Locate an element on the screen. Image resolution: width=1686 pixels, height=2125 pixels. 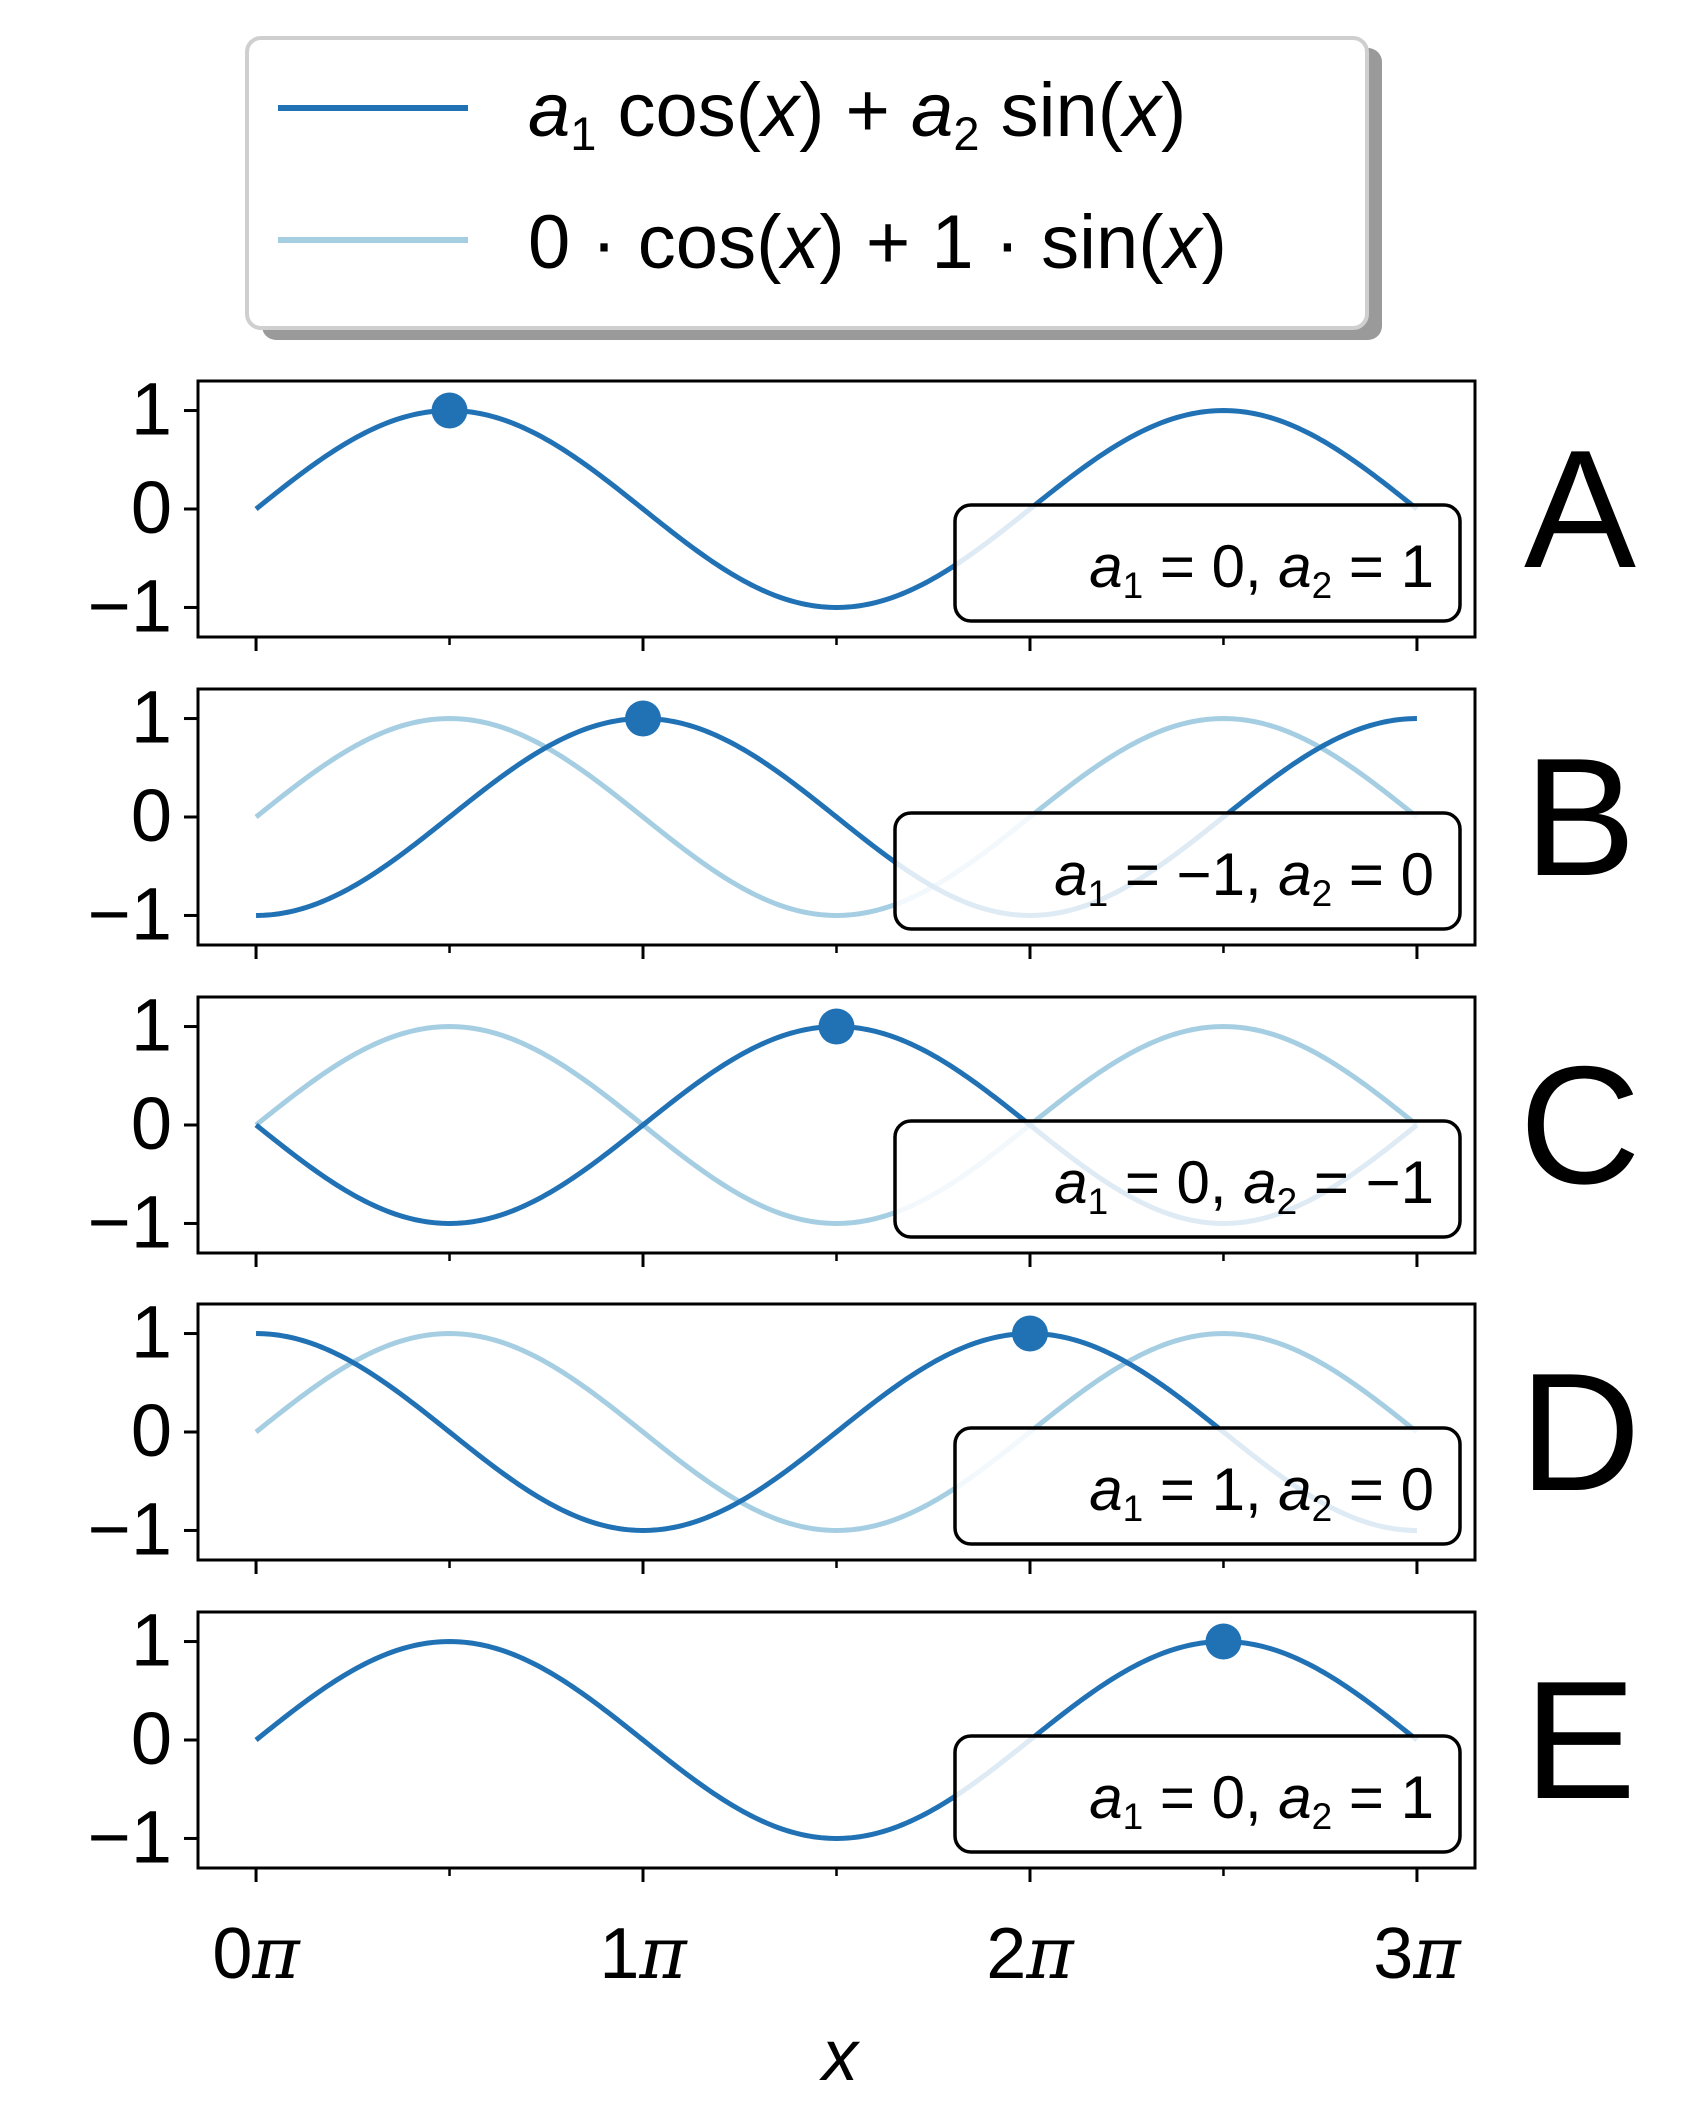
annotation-box: a1 = 1, a2 = 0 is located at coordinates (1207, 1486).